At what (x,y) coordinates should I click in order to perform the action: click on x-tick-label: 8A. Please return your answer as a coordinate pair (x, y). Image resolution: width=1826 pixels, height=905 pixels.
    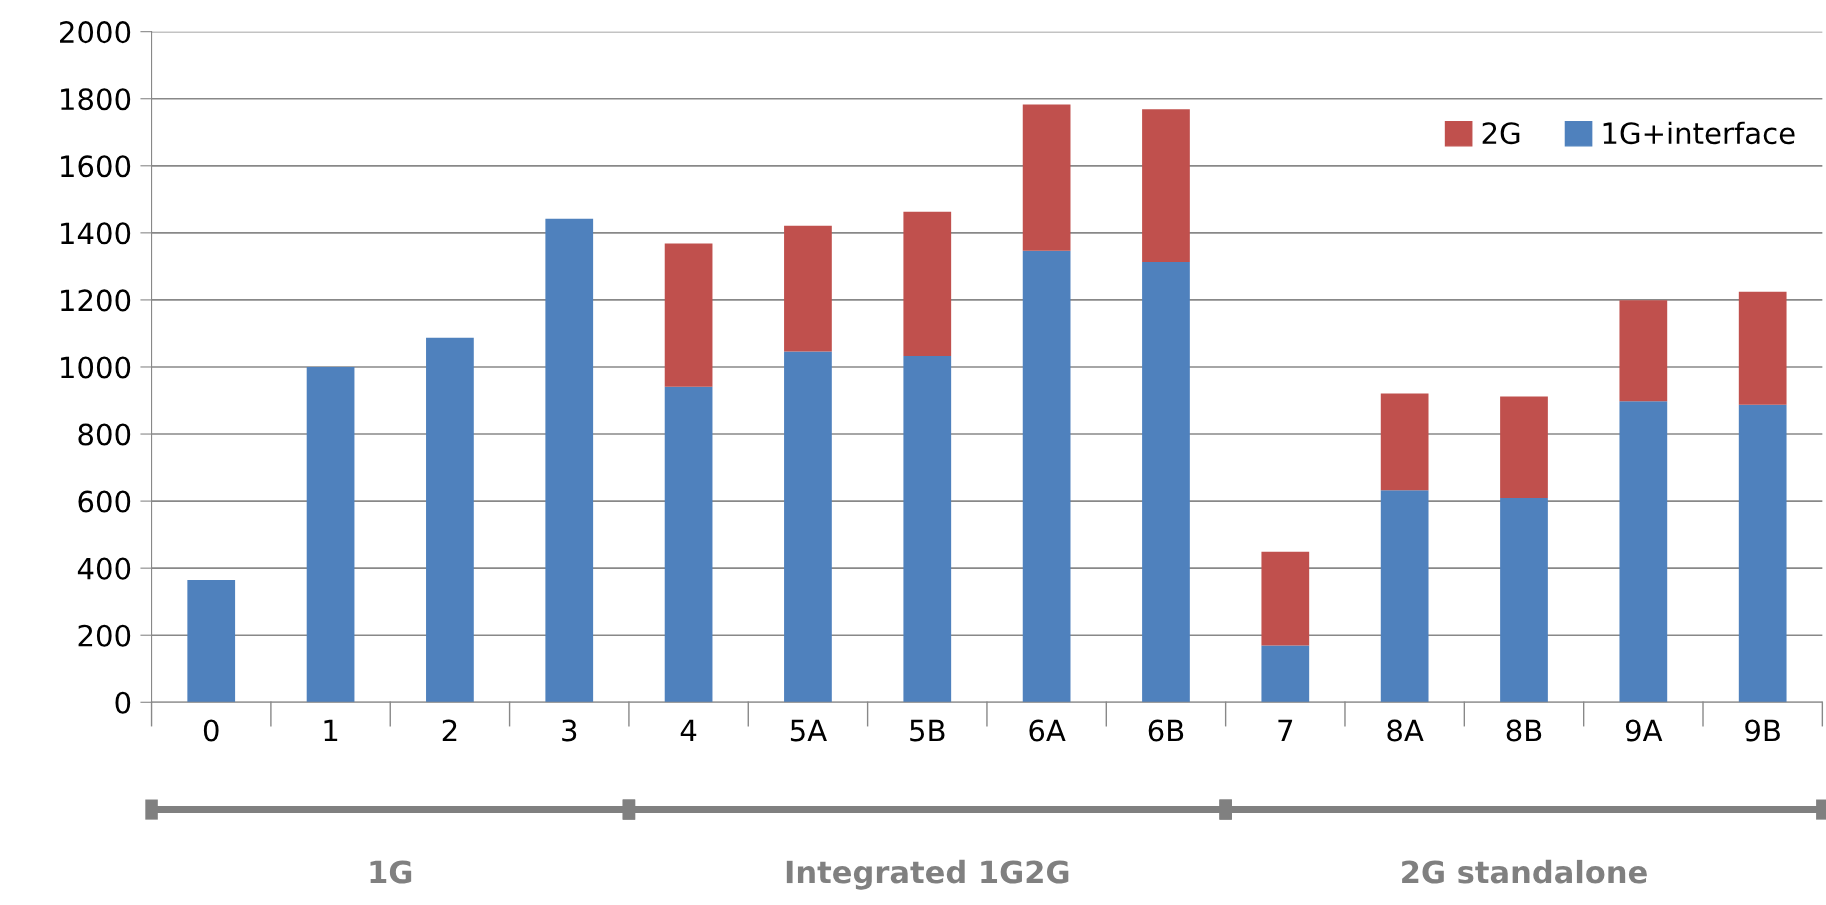
    Looking at the image, I should click on (1405, 730).